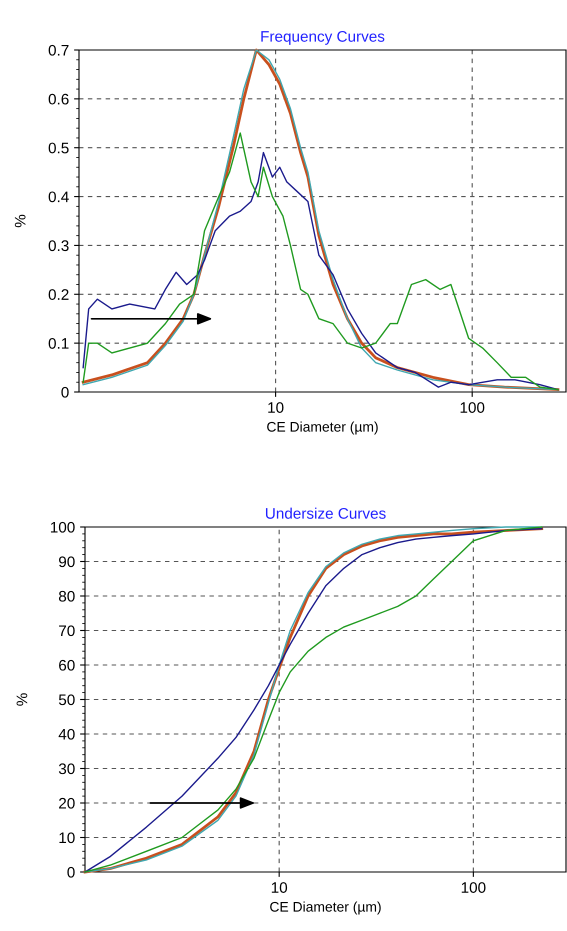 The height and width of the screenshot is (931, 567). What do you see at coordinates (66, 734) in the screenshot?
I see `y-tick-label: 40` at bounding box center [66, 734].